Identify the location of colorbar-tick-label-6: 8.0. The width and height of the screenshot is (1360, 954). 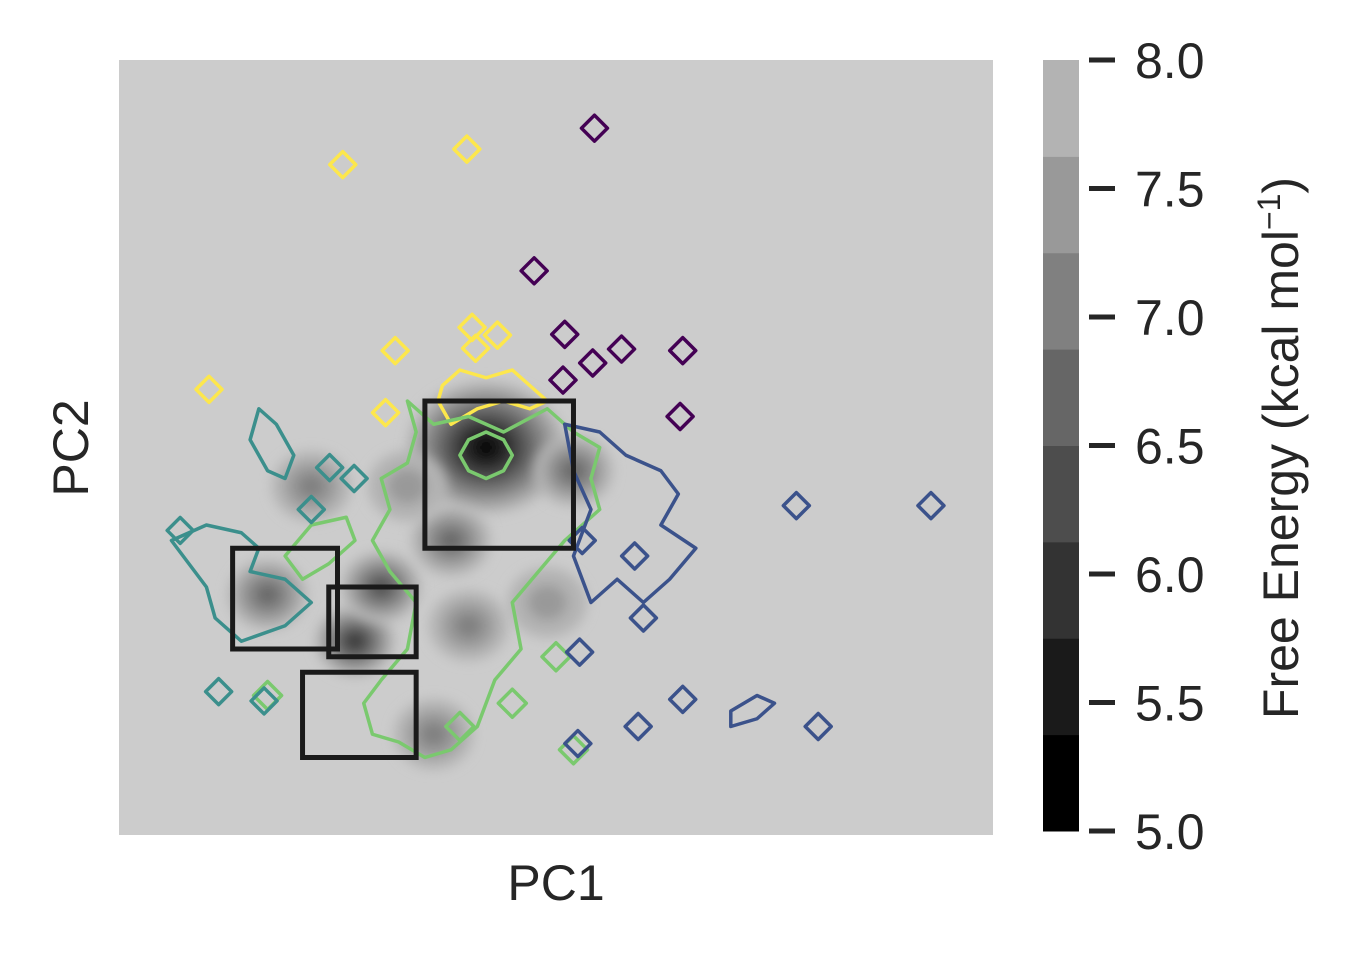
(1170, 61).